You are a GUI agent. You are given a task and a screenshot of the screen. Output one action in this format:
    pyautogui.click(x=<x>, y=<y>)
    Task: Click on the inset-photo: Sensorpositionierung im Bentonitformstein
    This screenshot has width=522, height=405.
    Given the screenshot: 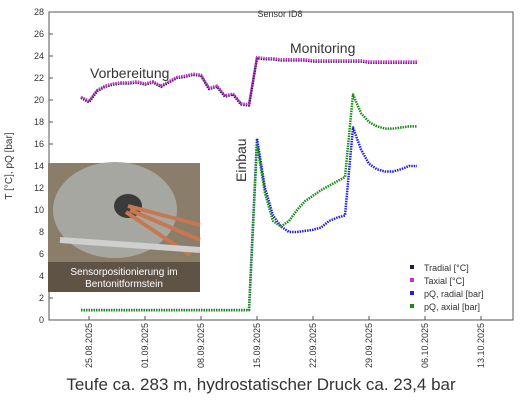 What is the action you would take?
    pyautogui.click(x=124, y=227)
    